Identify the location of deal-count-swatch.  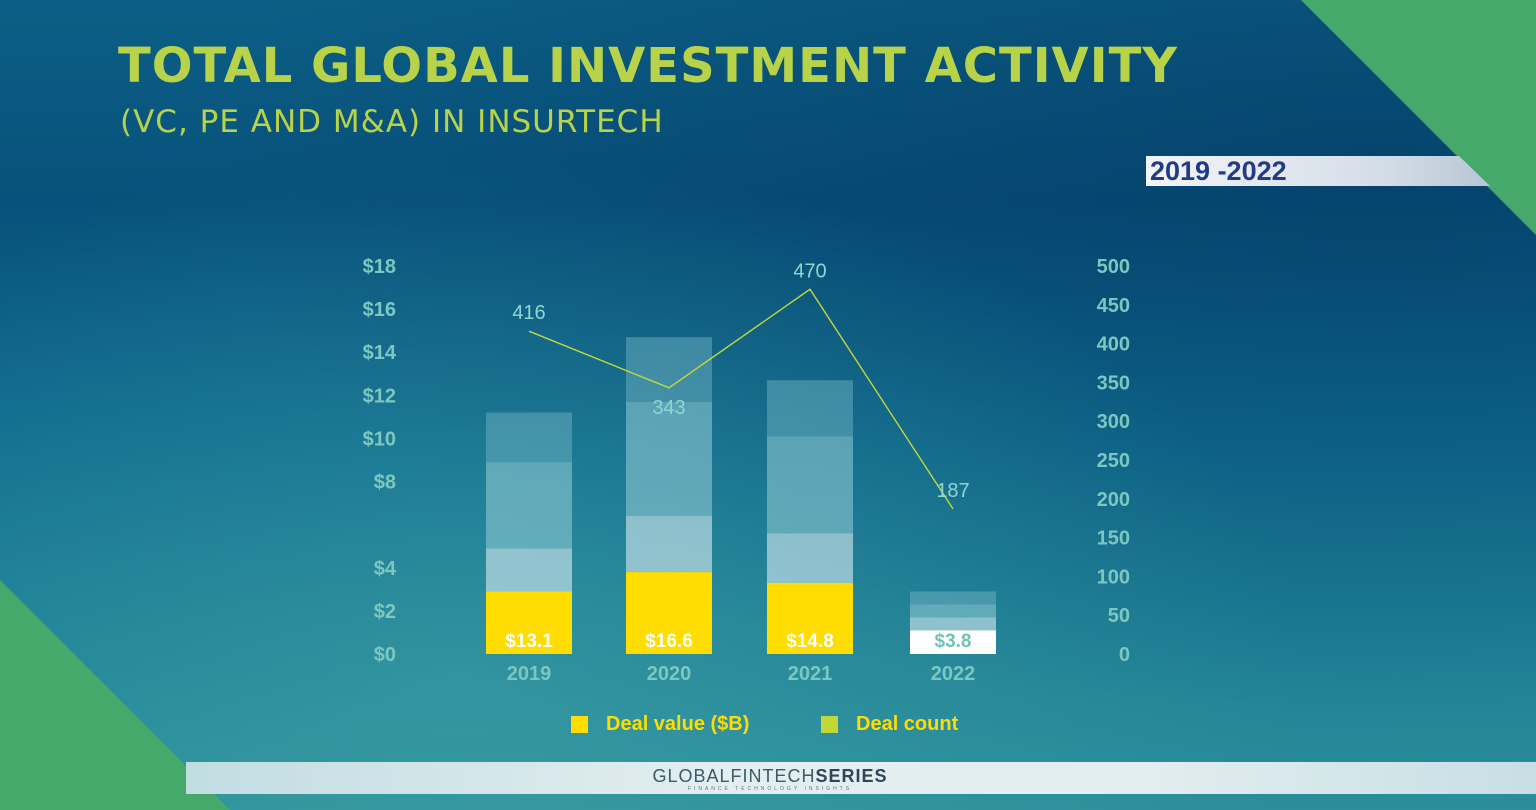
(829, 724).